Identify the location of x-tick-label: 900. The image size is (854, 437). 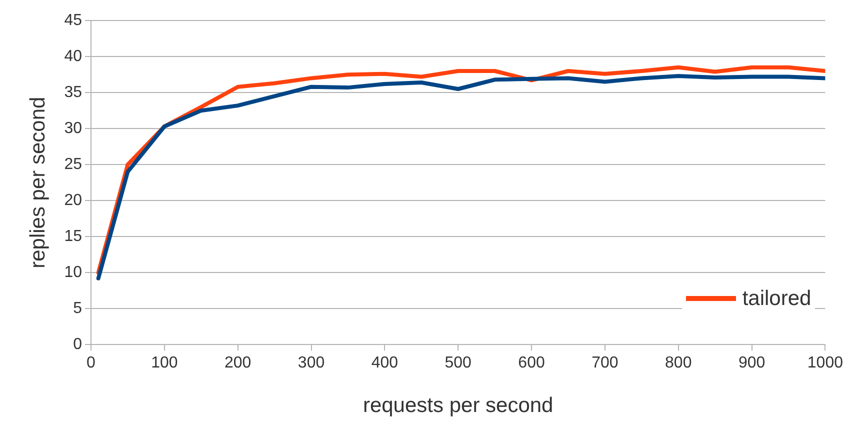
(752, 363).